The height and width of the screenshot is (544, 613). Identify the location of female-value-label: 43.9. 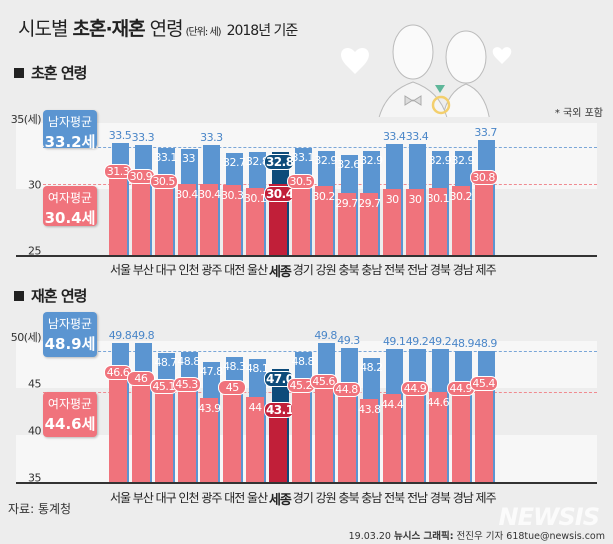
(209, 409).